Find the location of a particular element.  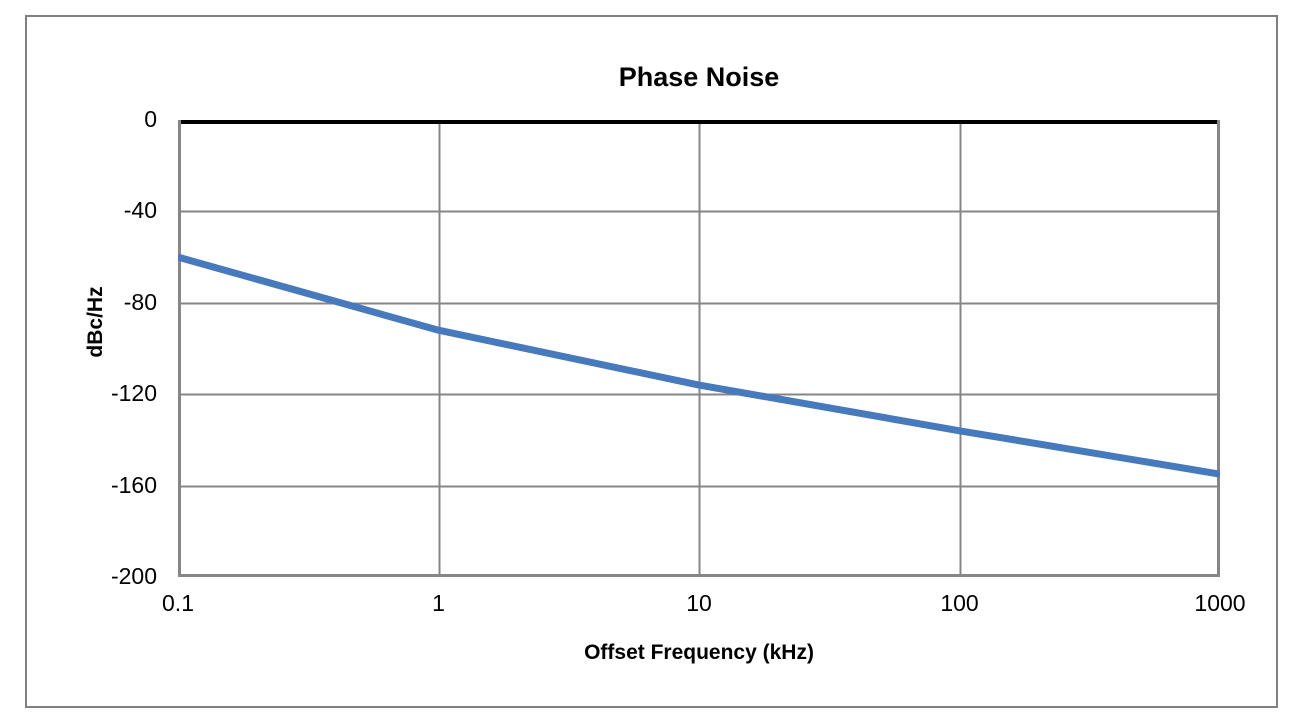

y-axis-tick-label: -120 is located at coordinates (133, 393).